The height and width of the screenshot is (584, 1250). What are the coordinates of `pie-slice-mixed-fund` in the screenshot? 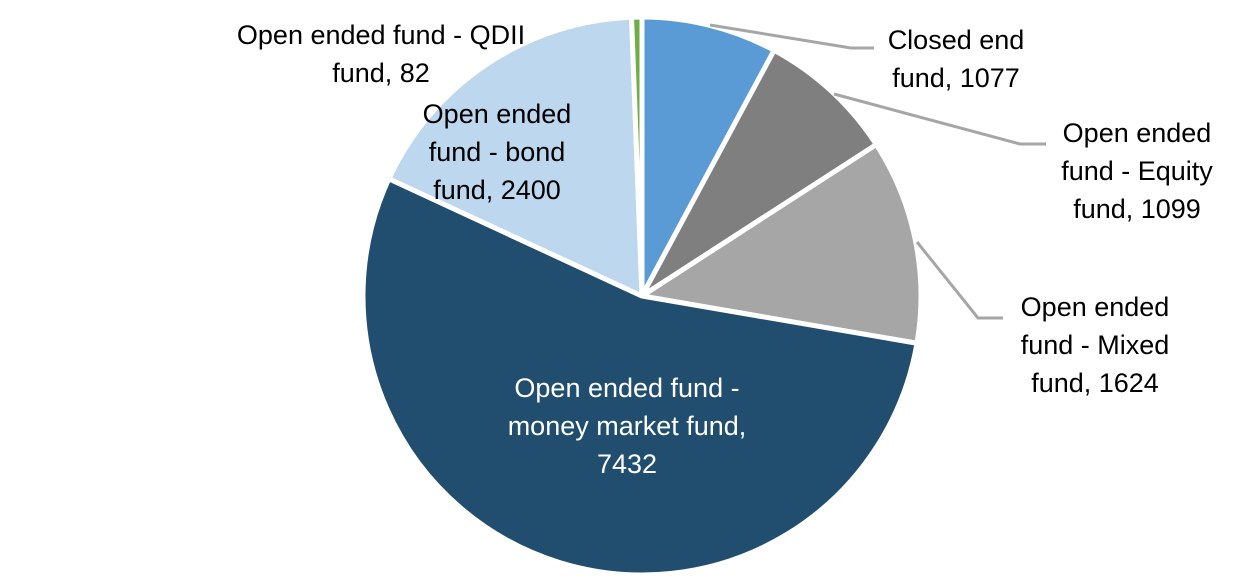 It's located at (781, 244).